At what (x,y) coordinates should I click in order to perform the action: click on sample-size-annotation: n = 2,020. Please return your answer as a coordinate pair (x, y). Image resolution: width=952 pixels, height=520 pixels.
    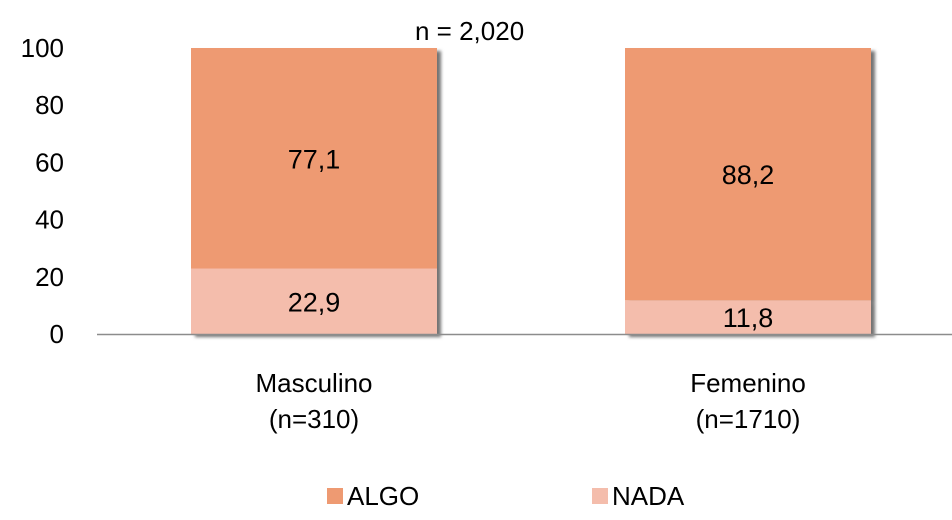
    Looking at the image, I should click on (469, 31).